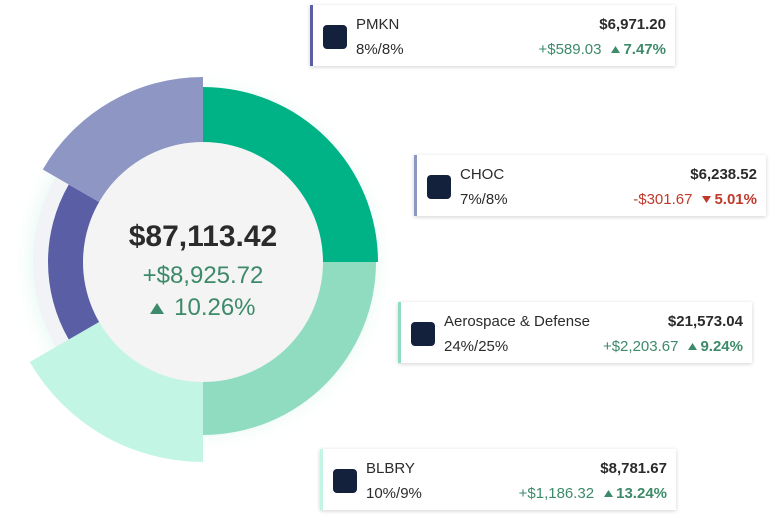 The height and width of the screenshot is (522, 775). I want to click on change-pct: 9.24%, so click(721, 346).